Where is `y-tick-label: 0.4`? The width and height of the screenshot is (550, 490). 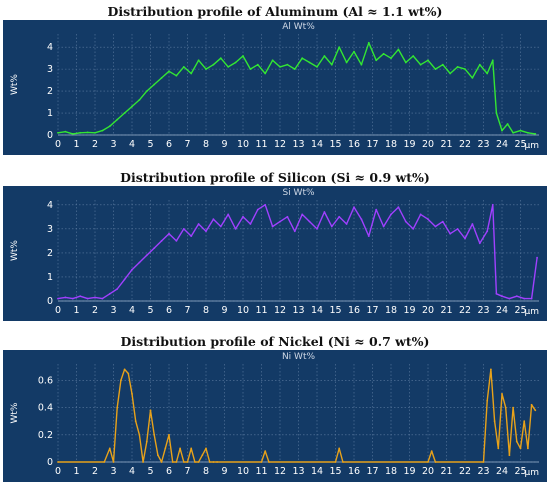 y-tick-label: 0.4 is located at coordinates (45, 408).